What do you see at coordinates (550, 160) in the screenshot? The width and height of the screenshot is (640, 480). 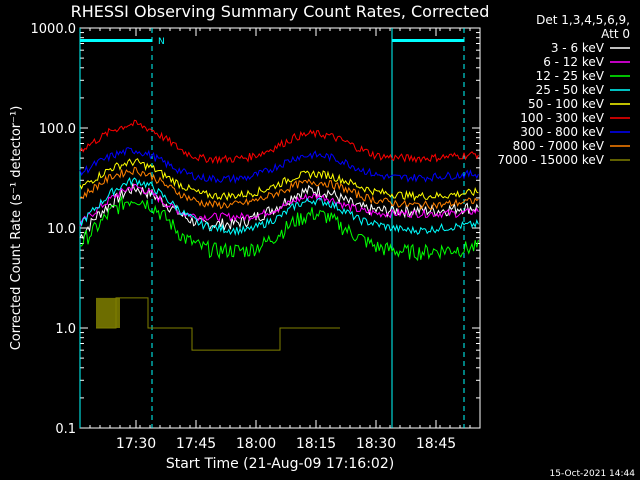 I see `legend-label: 7000 - 15000 keV` at bounding box center [550, 160].